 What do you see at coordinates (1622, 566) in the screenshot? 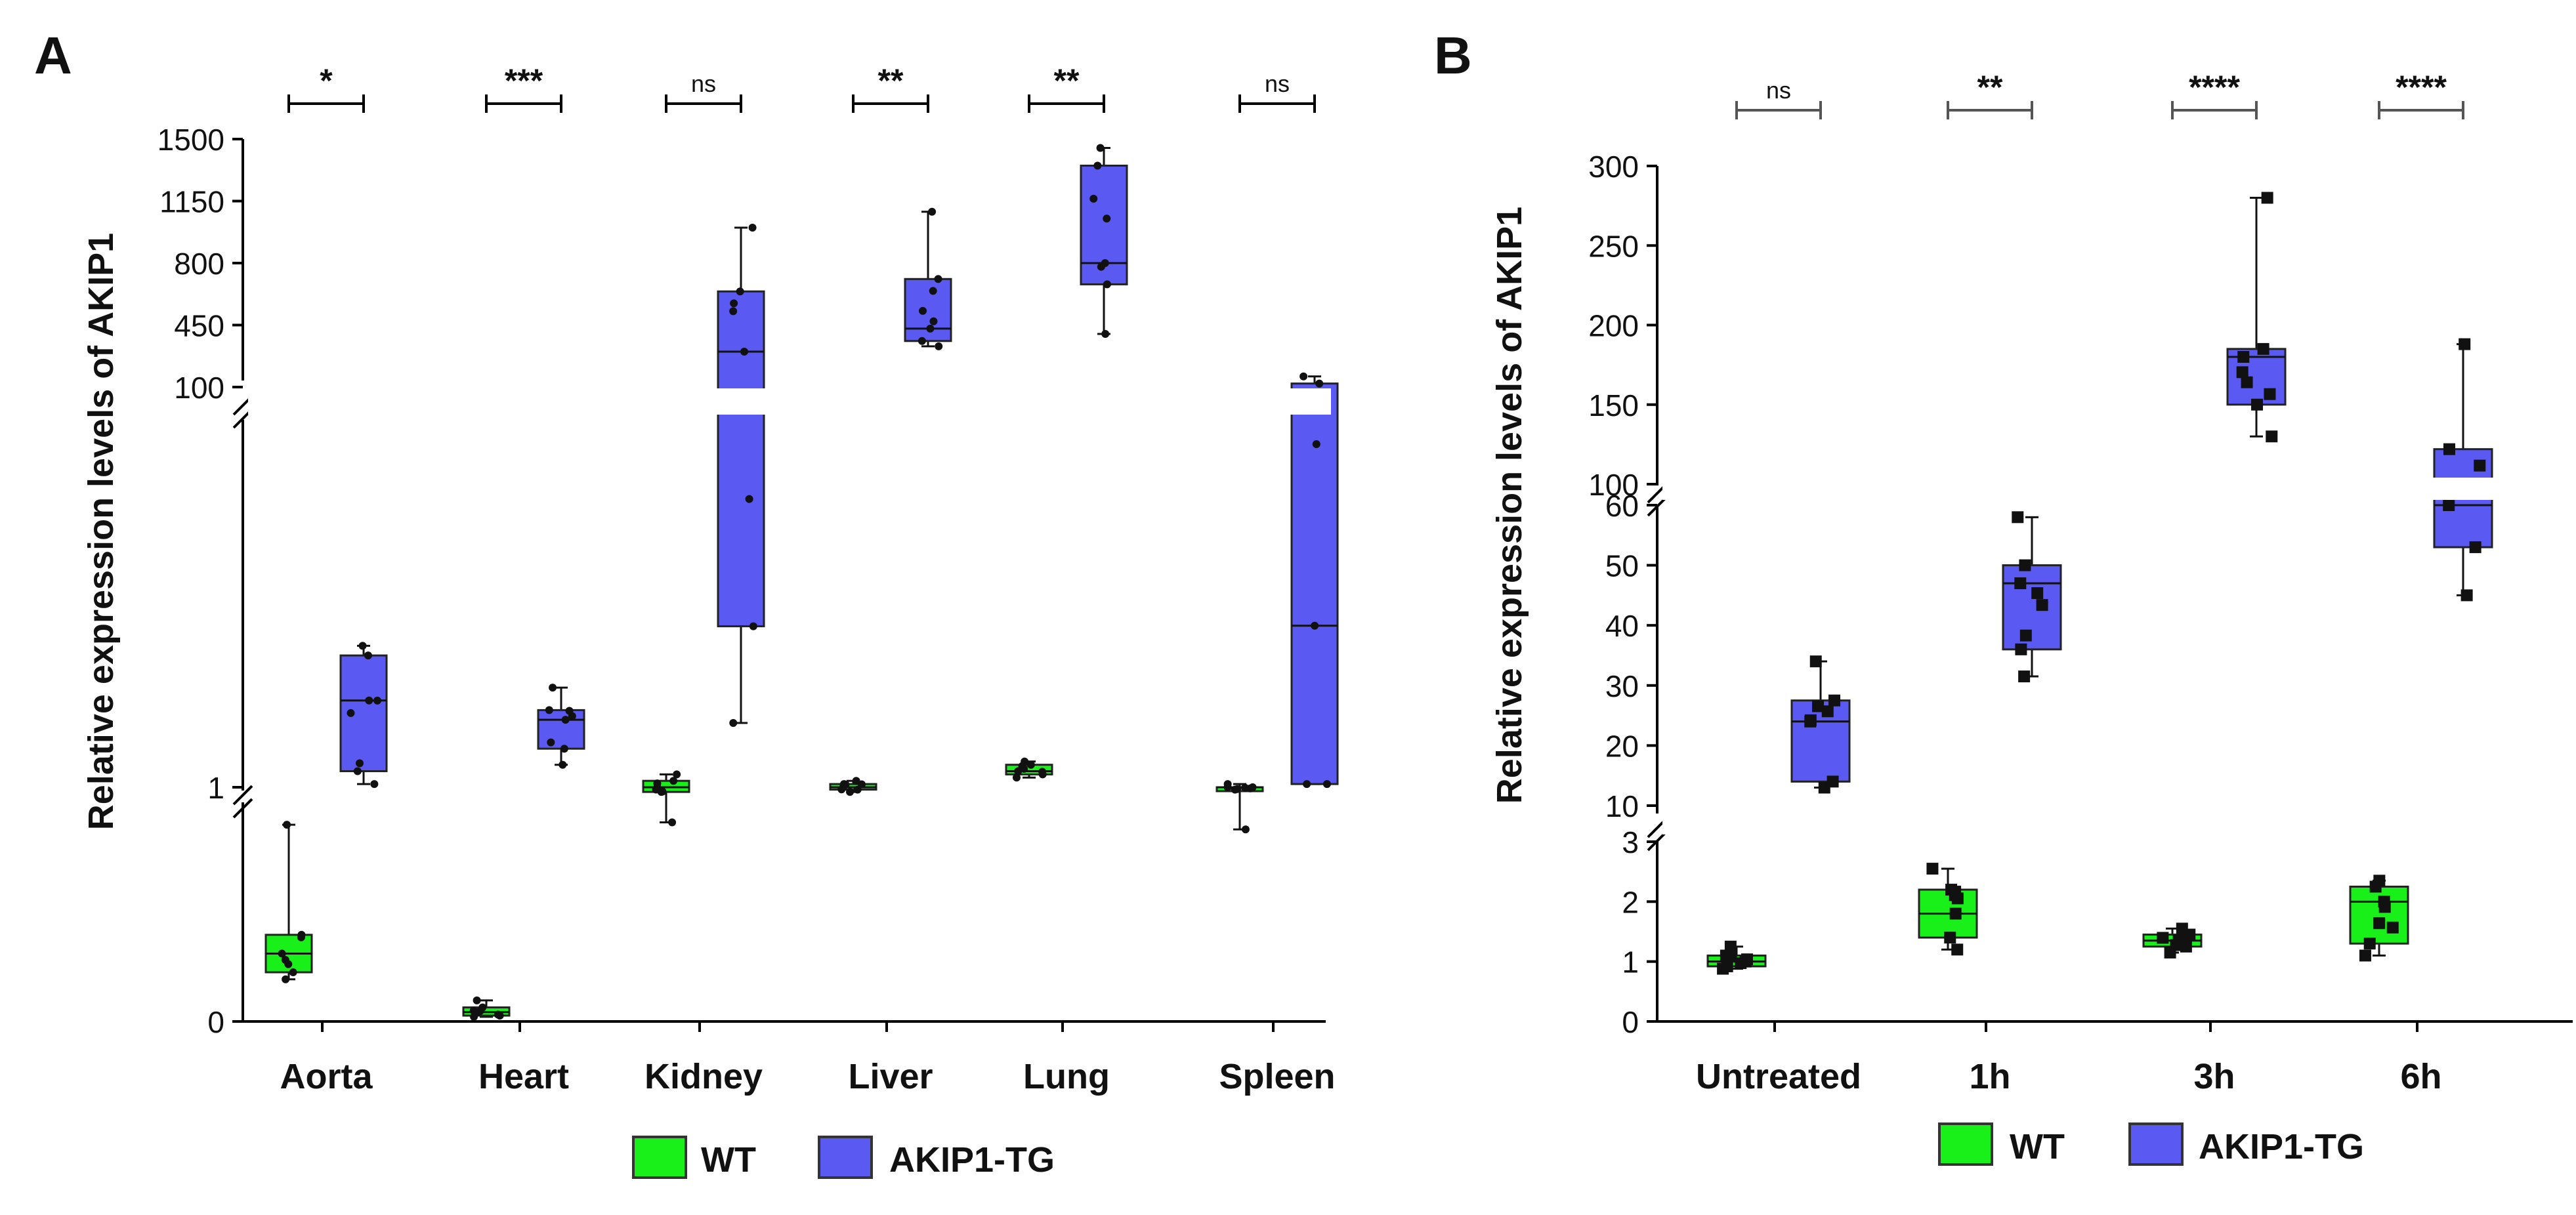
I see `y-tick-label: 50` at bounding box center [1622, 566].